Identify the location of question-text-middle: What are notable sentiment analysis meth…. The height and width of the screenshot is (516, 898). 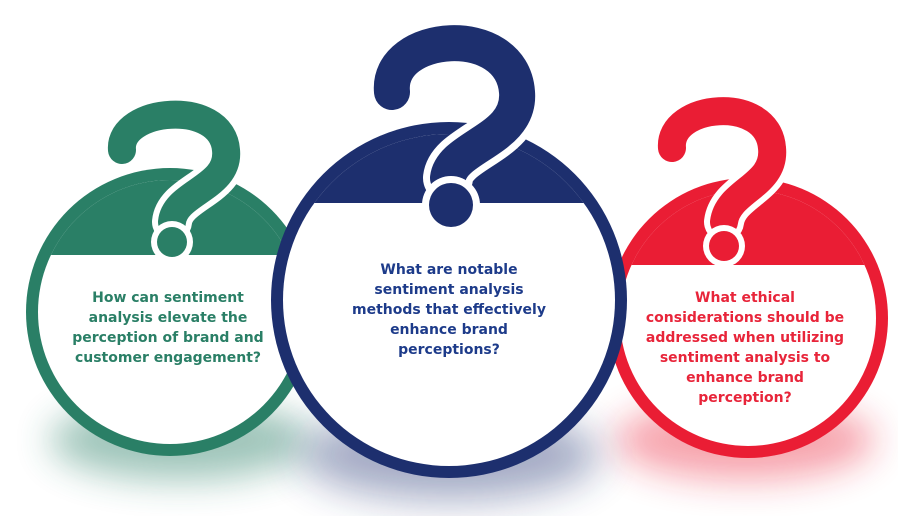
(449, 310).